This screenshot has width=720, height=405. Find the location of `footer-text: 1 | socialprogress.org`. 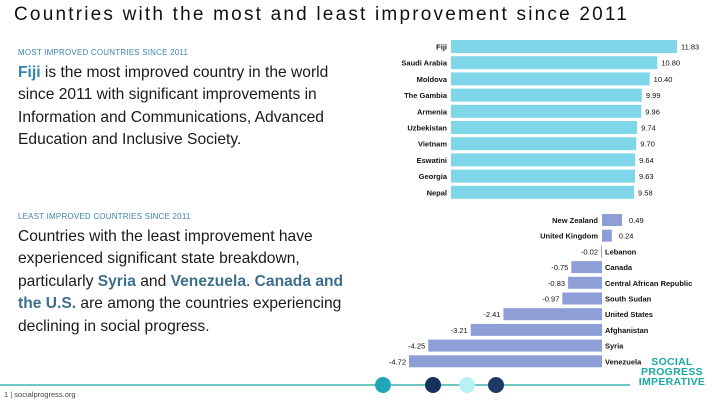

footer-text: 1 | socialprogress.org is located at coordinates (40, 394).